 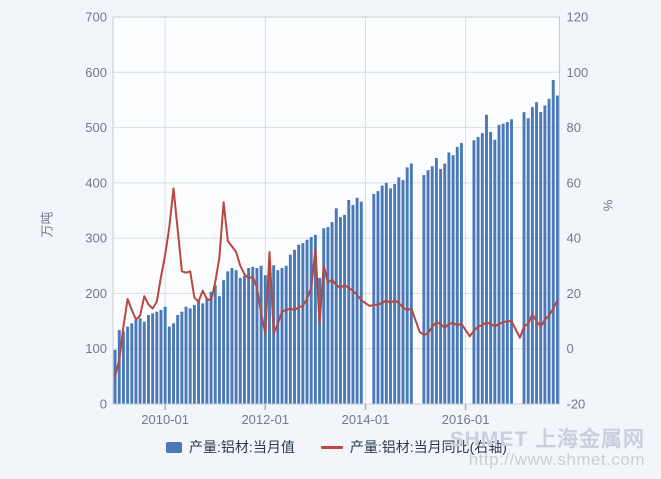 What do you see at coordinates (96, 348) in the screenshot?
I see `left-axis-label: 100` at bounding box center [96, 348].